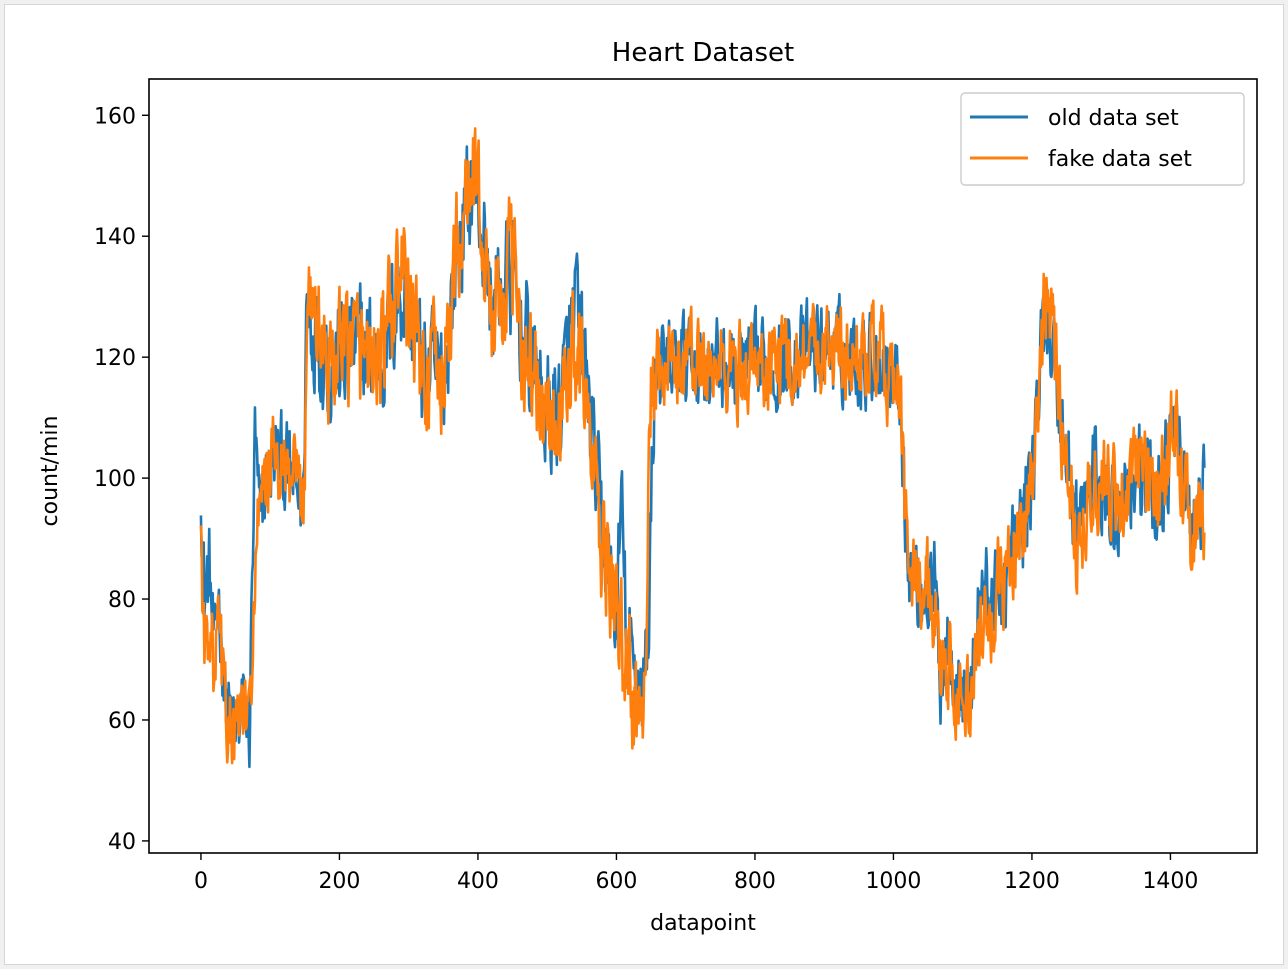  What do you see at coordinates (115, 116) in the screenshot?
I see `y-tick-label: 160` at bounding box center [115, 116].